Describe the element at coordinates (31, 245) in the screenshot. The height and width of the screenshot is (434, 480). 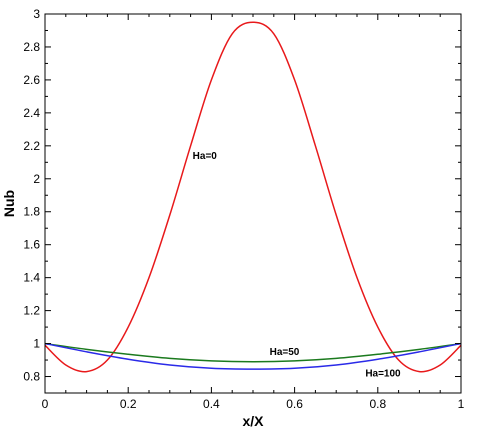
I see `y-tick-label: 1.6` at that location.